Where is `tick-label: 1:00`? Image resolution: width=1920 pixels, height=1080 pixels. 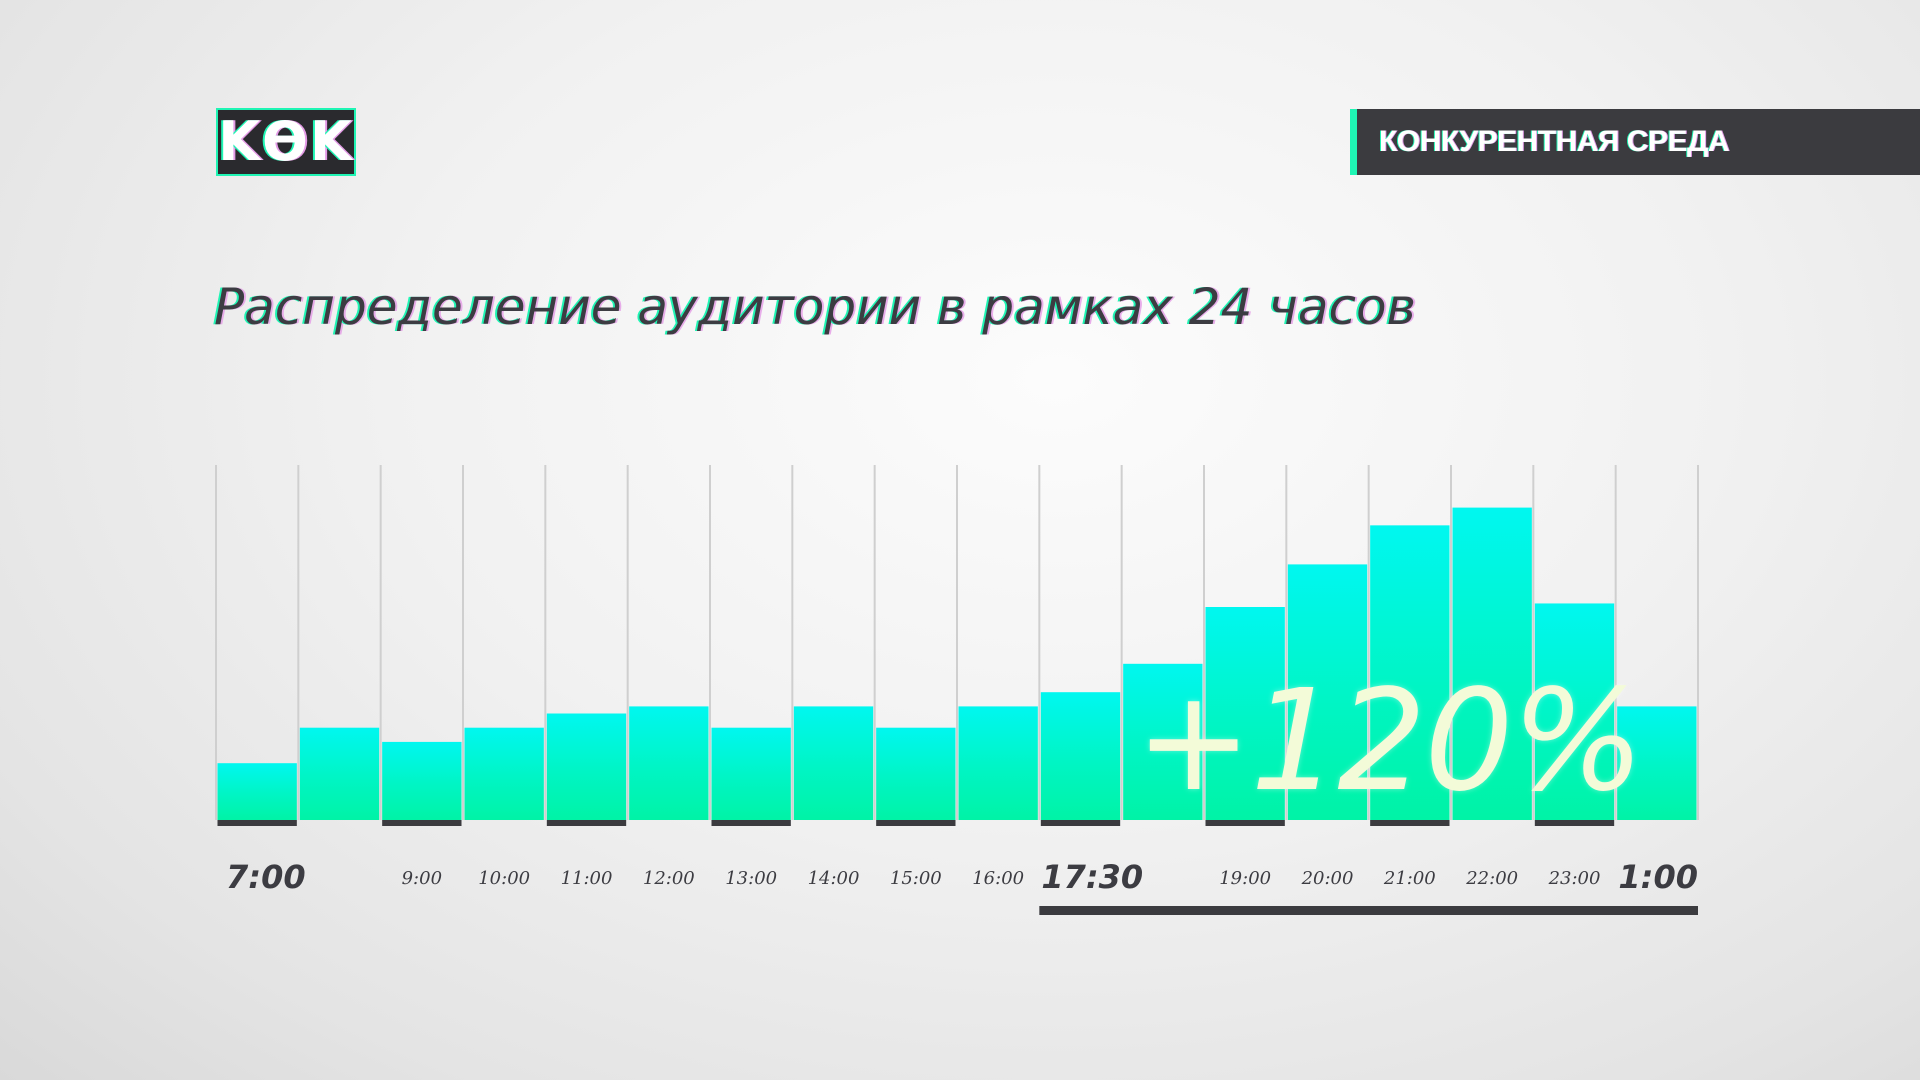 tick-label: 1:00 is located at coordinates (1658, 877).